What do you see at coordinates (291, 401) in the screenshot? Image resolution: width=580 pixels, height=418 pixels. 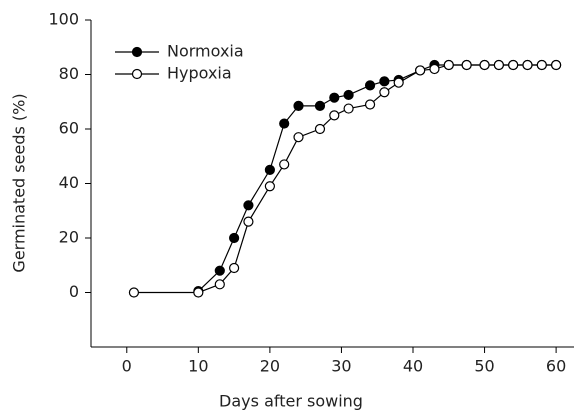 I see `x-axis-label: Days after sowing` at bounding box center [291, 401].